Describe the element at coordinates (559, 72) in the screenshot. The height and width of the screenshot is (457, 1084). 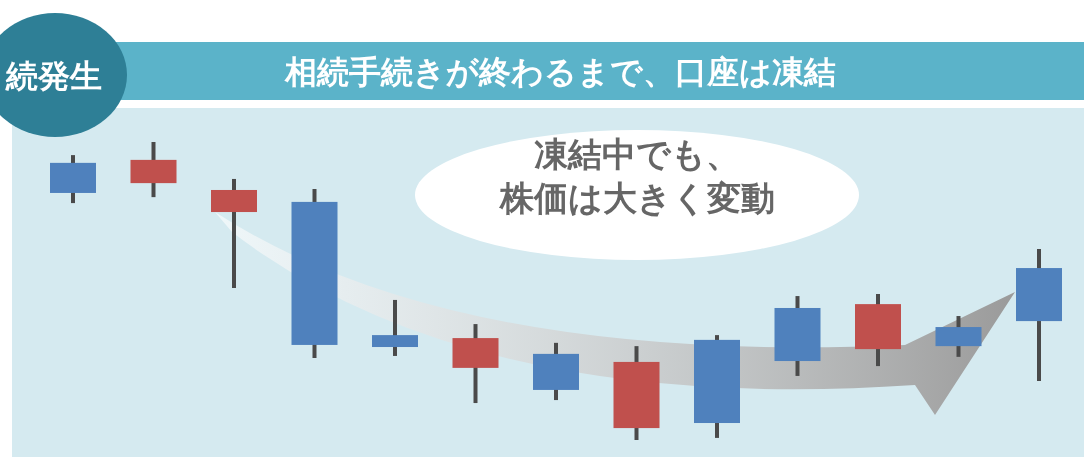
I see `chart-title: 相続手続きが終わるまで、口座は凍結` at that location.